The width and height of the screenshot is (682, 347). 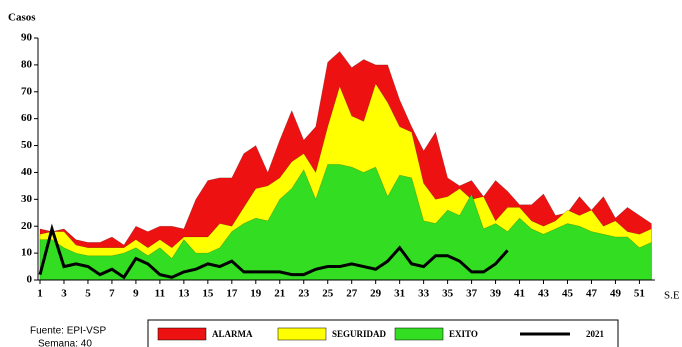 What do you see at coordinates (27, 145) in the screenshot?
I see `y-tick-label: 50` at bounding box center [27, 145].